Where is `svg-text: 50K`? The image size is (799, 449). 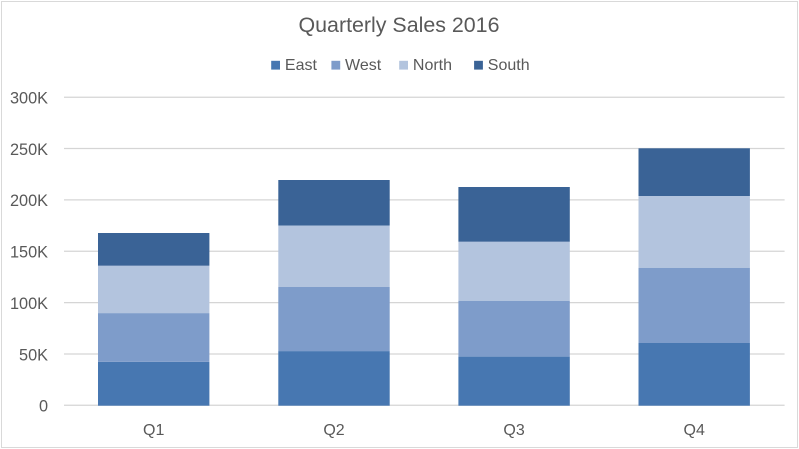 svg-text: 50K is located at coordinates (33, 355).